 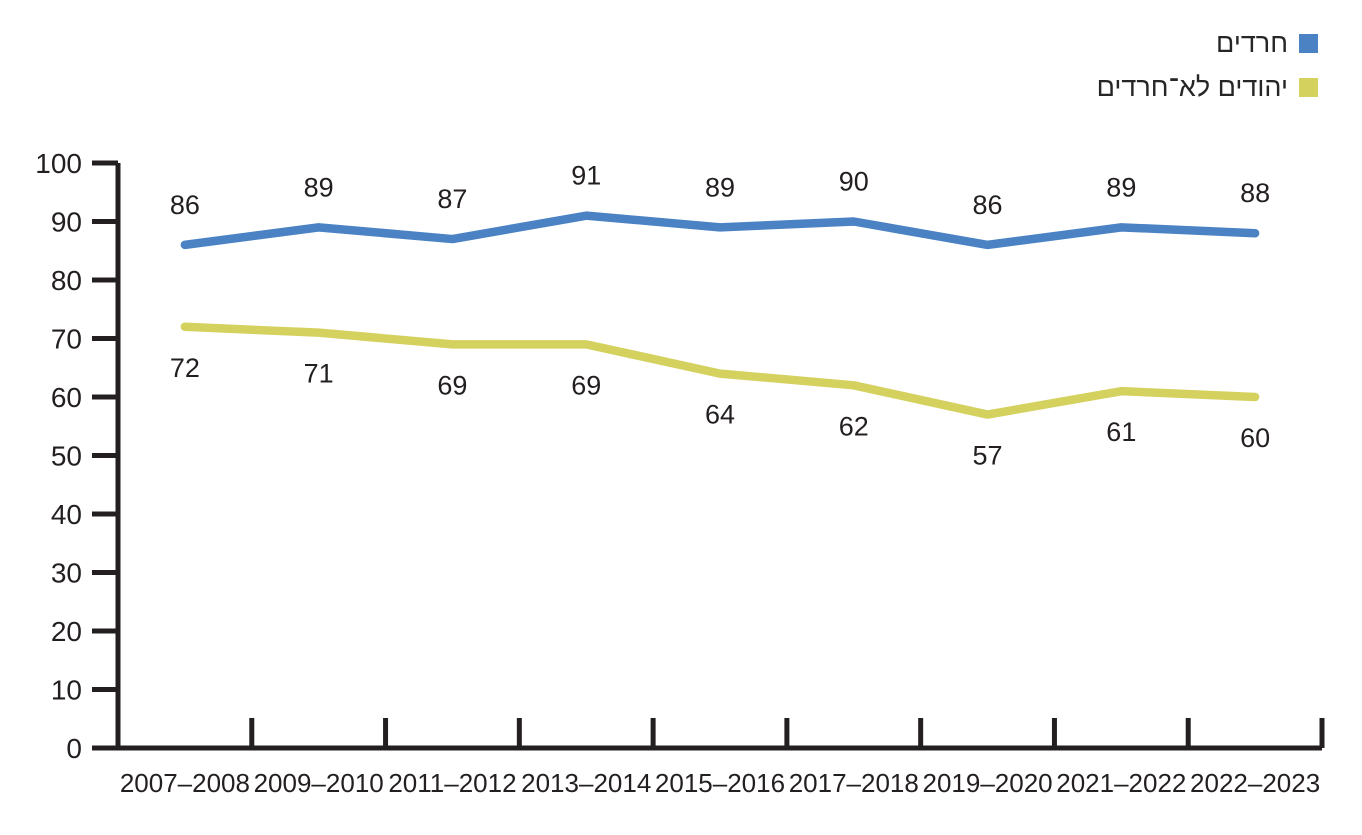 What do you see at coordinates (720, 783) in the screenshot?
I see `x-category-label: 2015–2016` at bounding box center [720, 783].